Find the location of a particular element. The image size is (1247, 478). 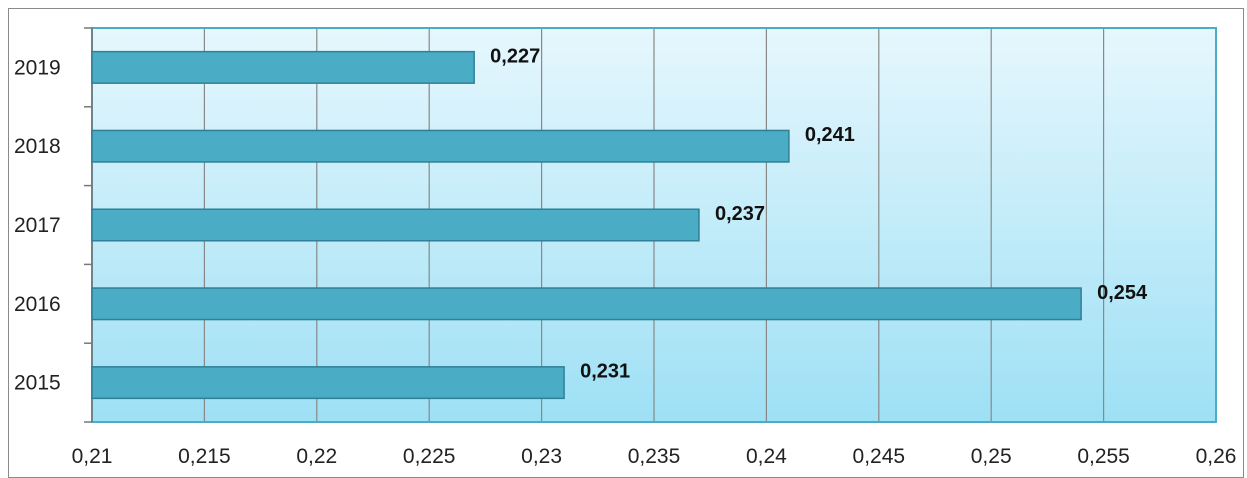

x-tick-label: 0,26 is located at coordinates (1216, 456).